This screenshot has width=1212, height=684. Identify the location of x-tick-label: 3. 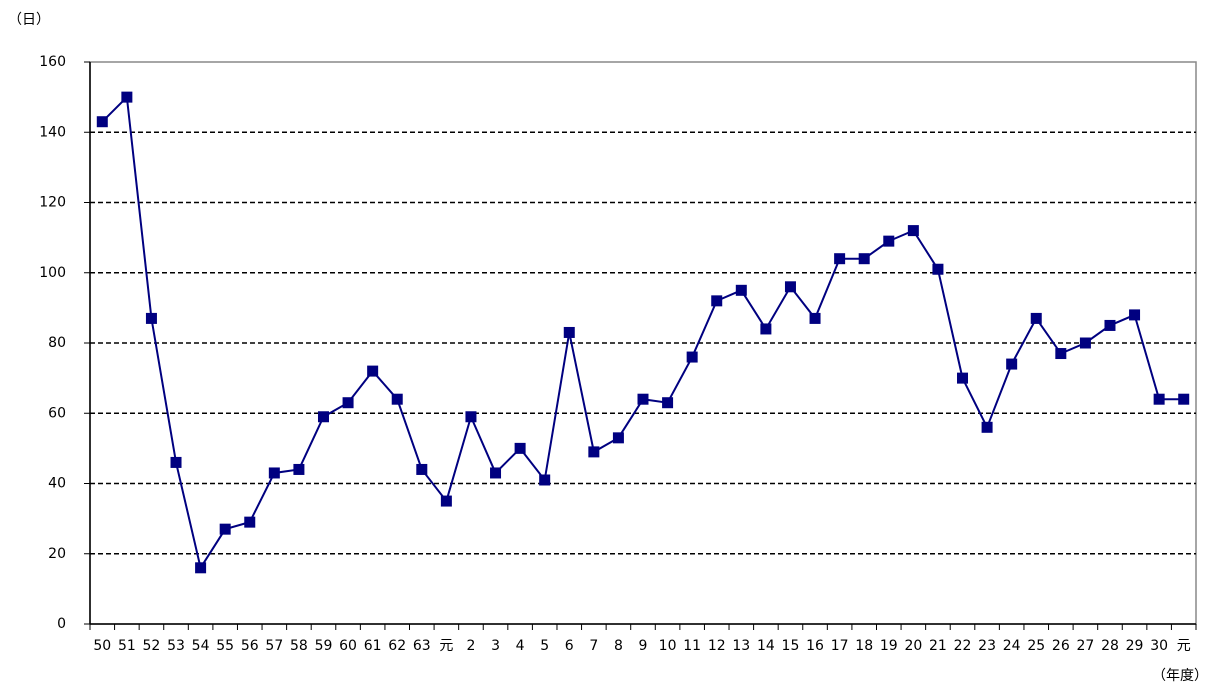
(495, 646).